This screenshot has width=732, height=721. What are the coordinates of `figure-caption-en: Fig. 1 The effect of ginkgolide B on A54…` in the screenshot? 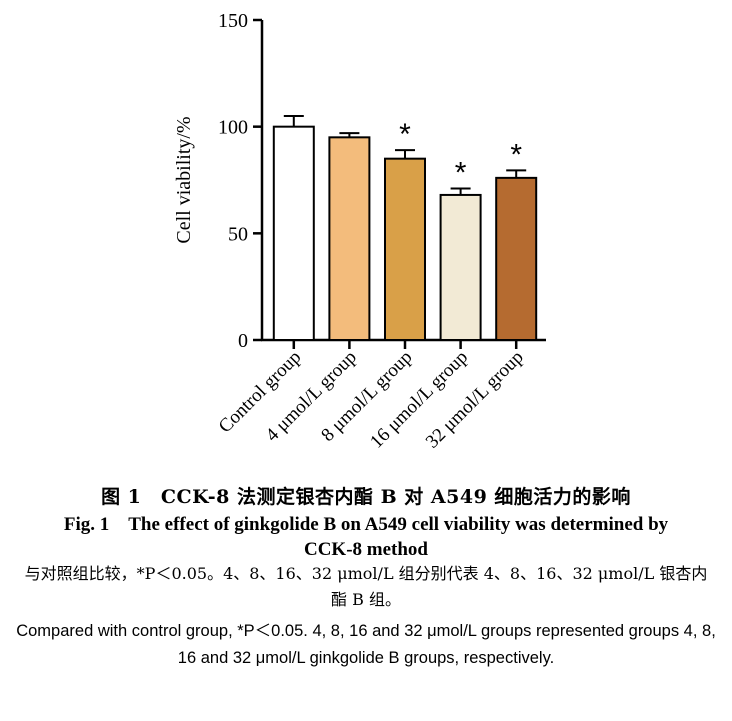 It's located at (366, 537).